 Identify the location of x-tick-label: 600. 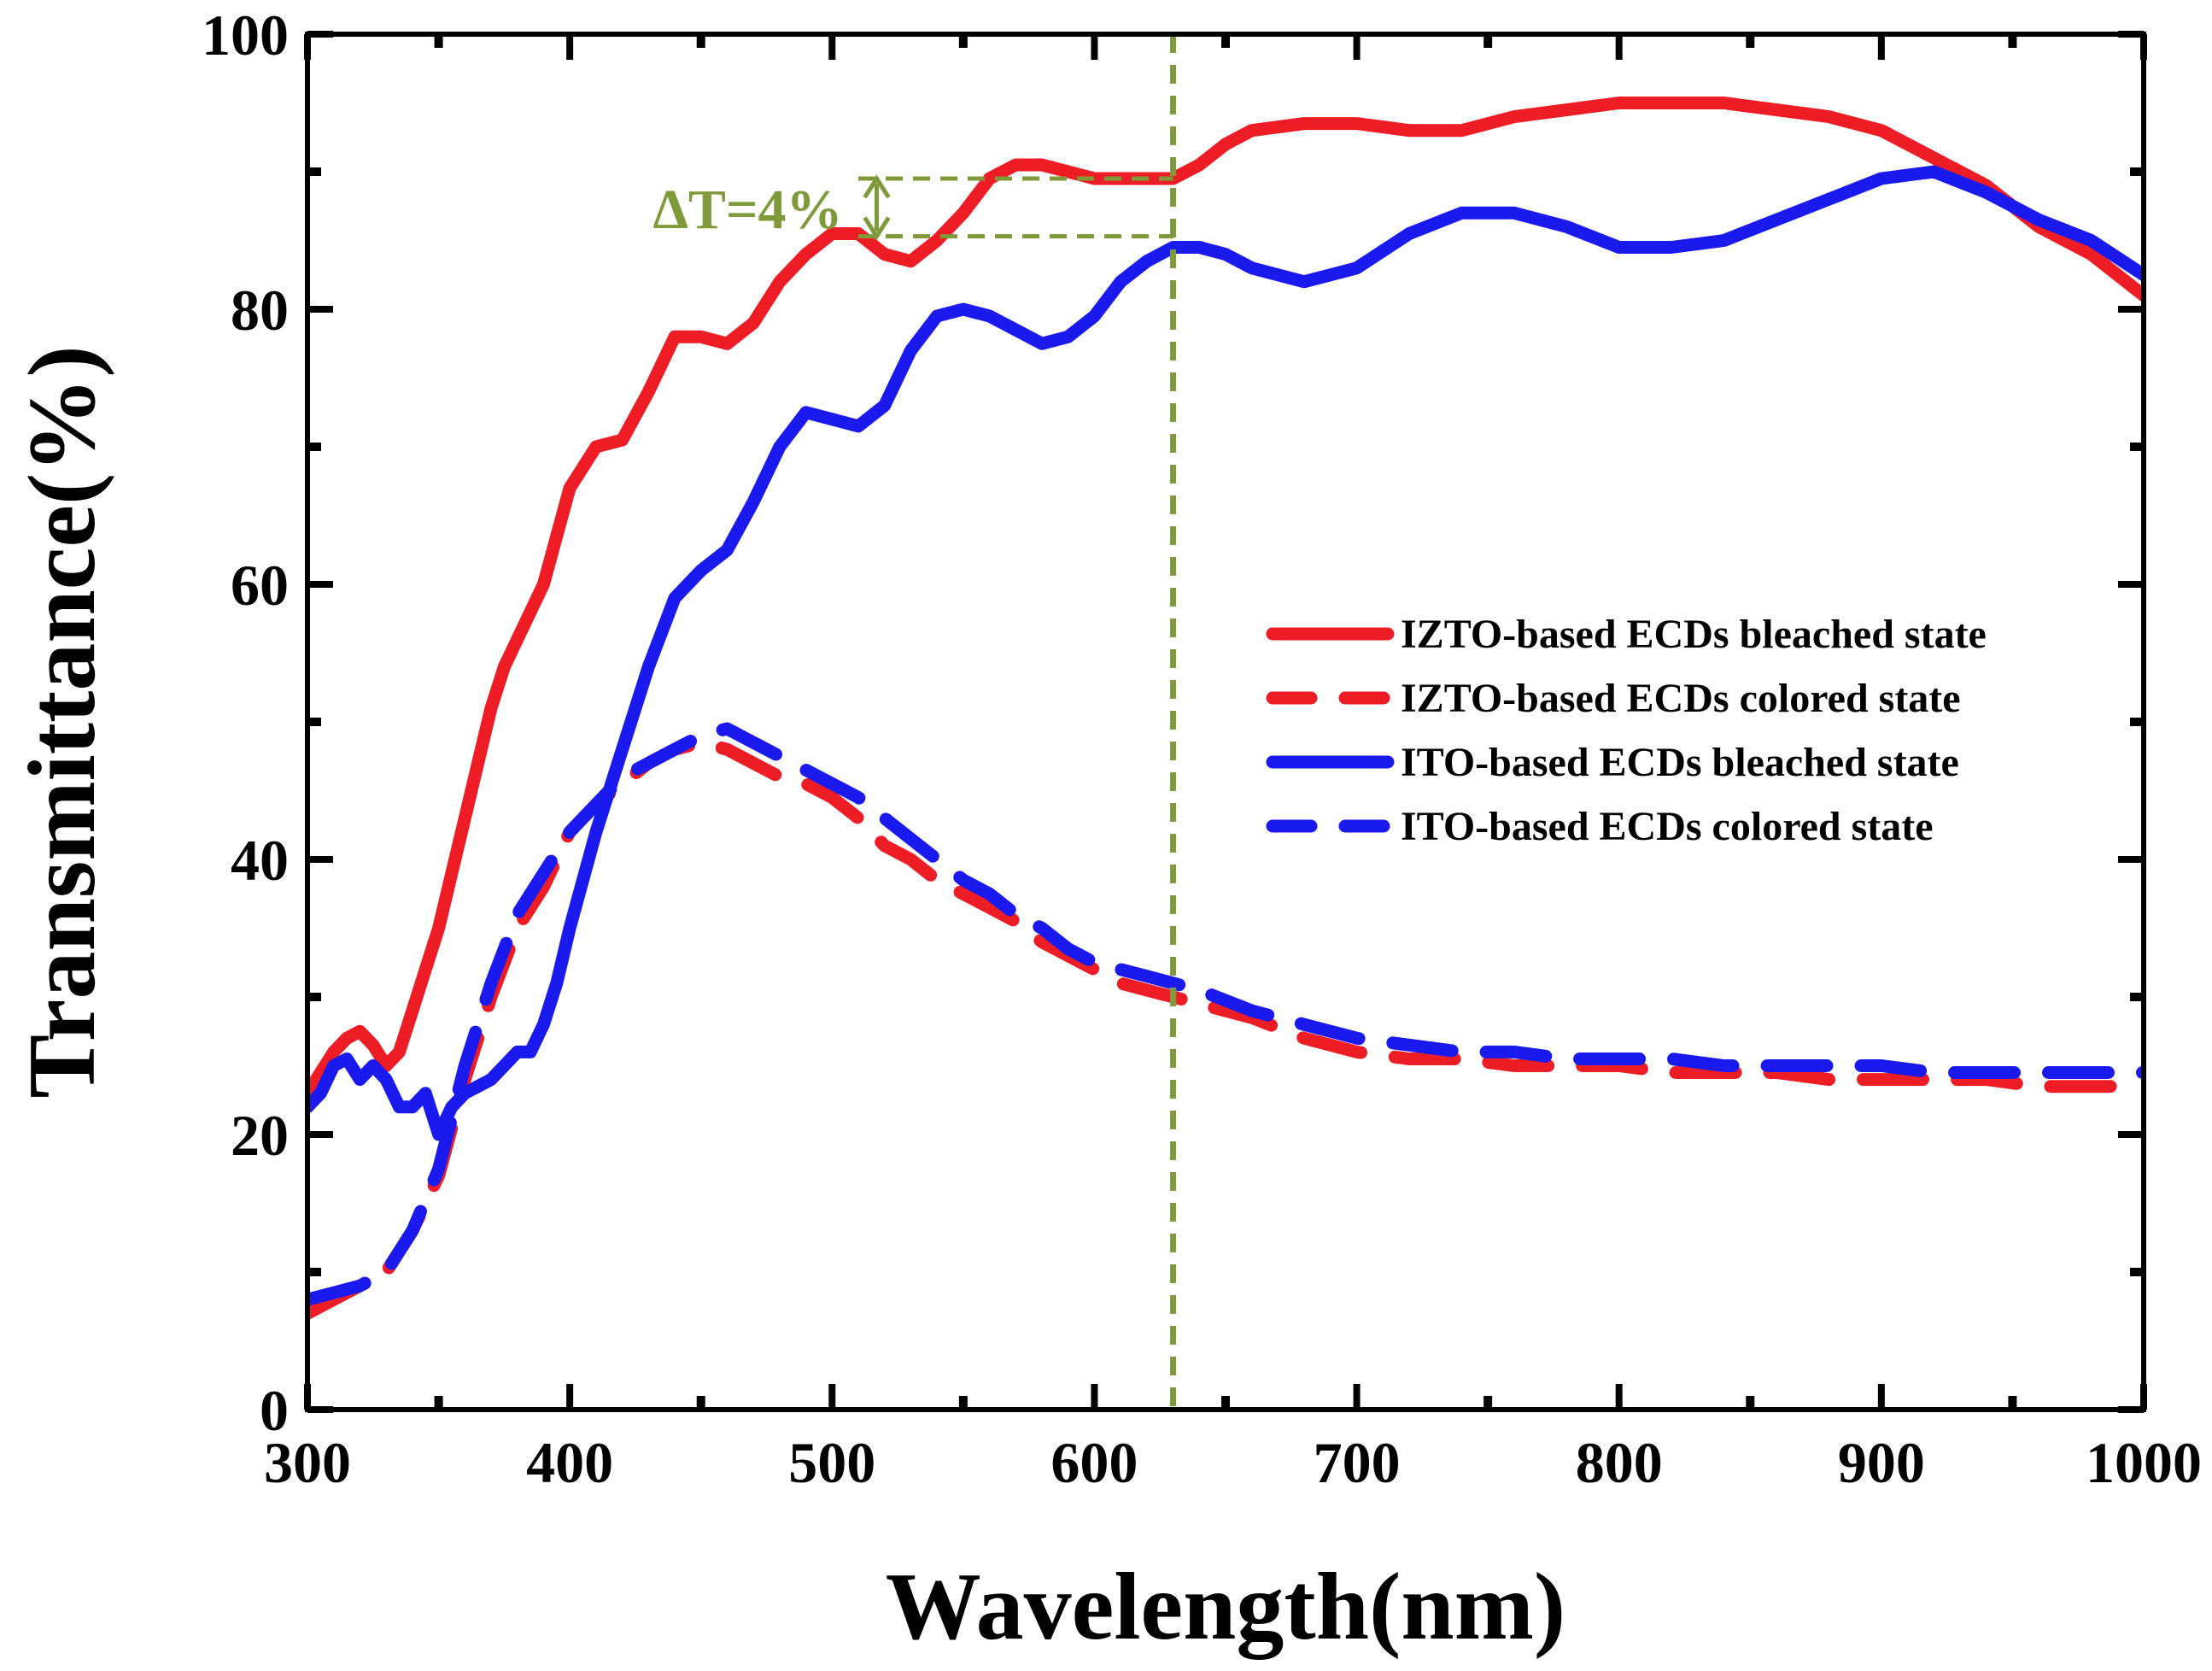
(1094, 1462).